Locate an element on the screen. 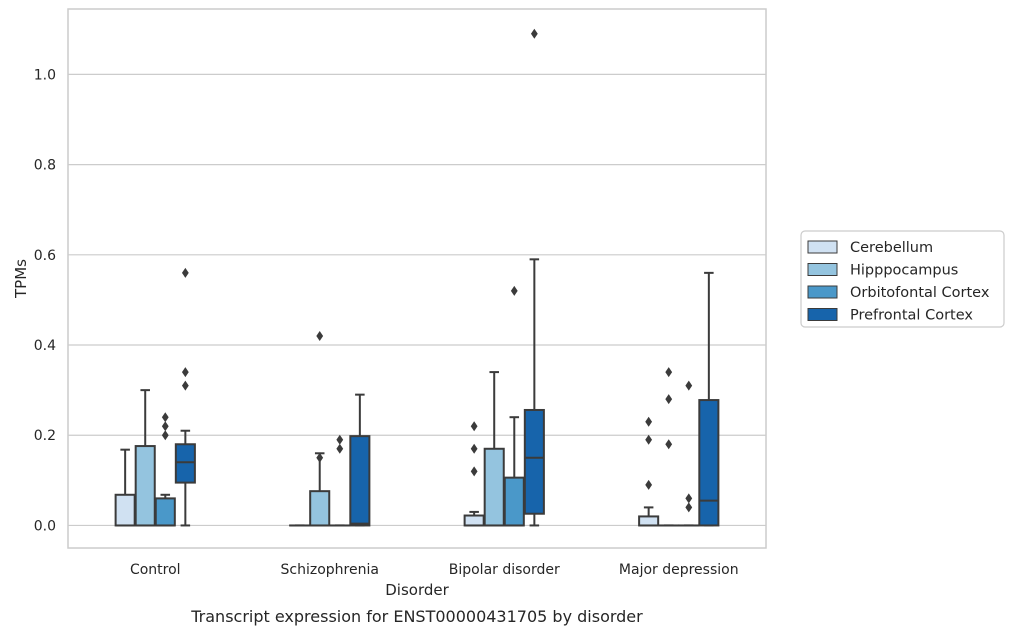 The image size is (1014, 634). x-tick-label: Major depression is located at coordinates (679, 570).